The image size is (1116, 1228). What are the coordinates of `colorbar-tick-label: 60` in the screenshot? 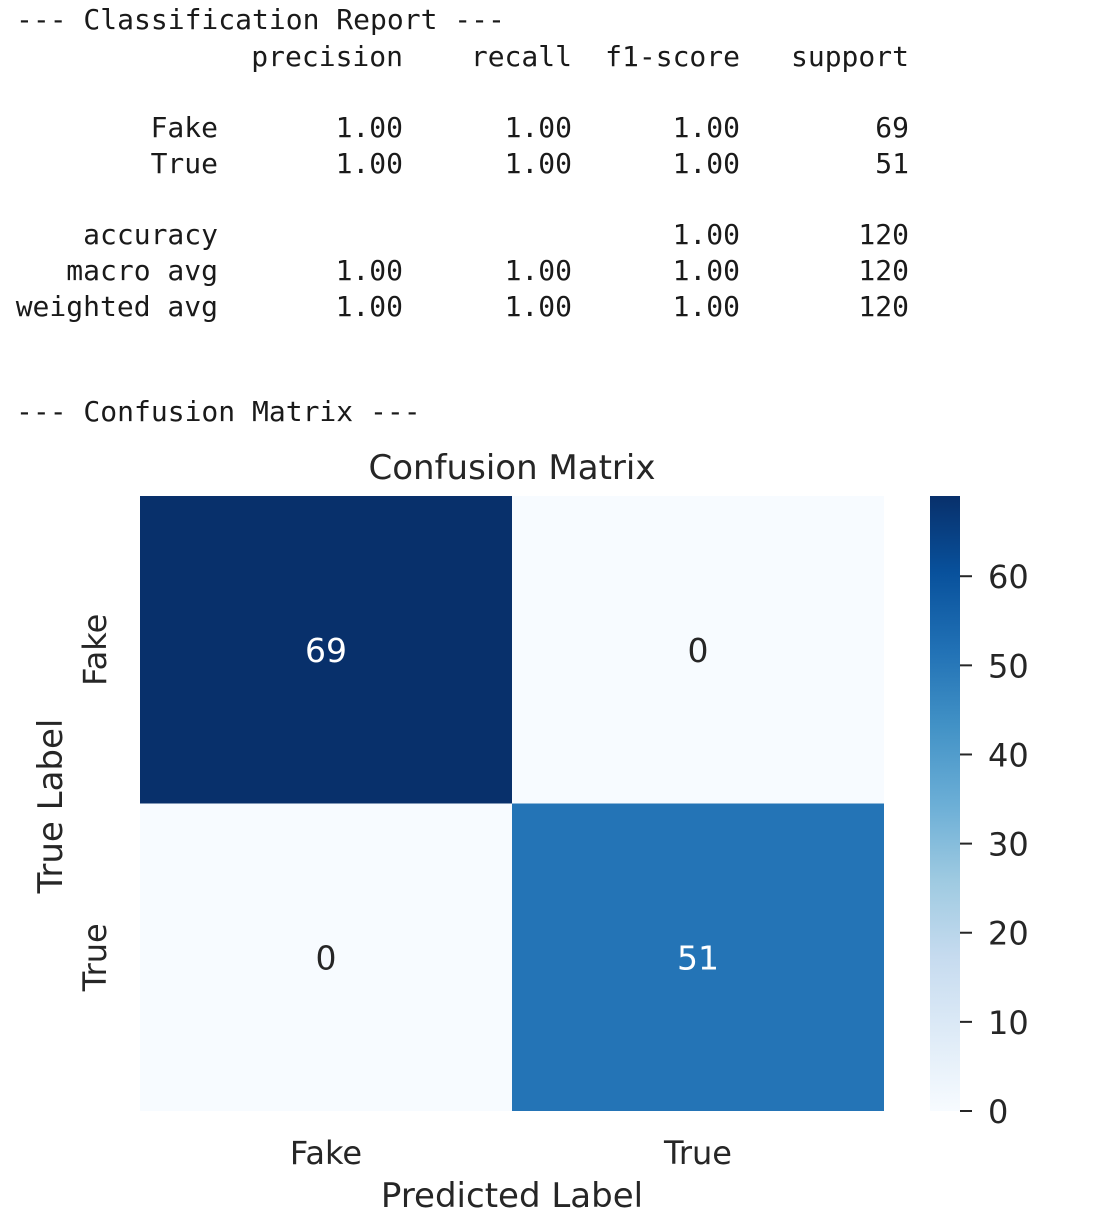 It's located at (1008, 577).